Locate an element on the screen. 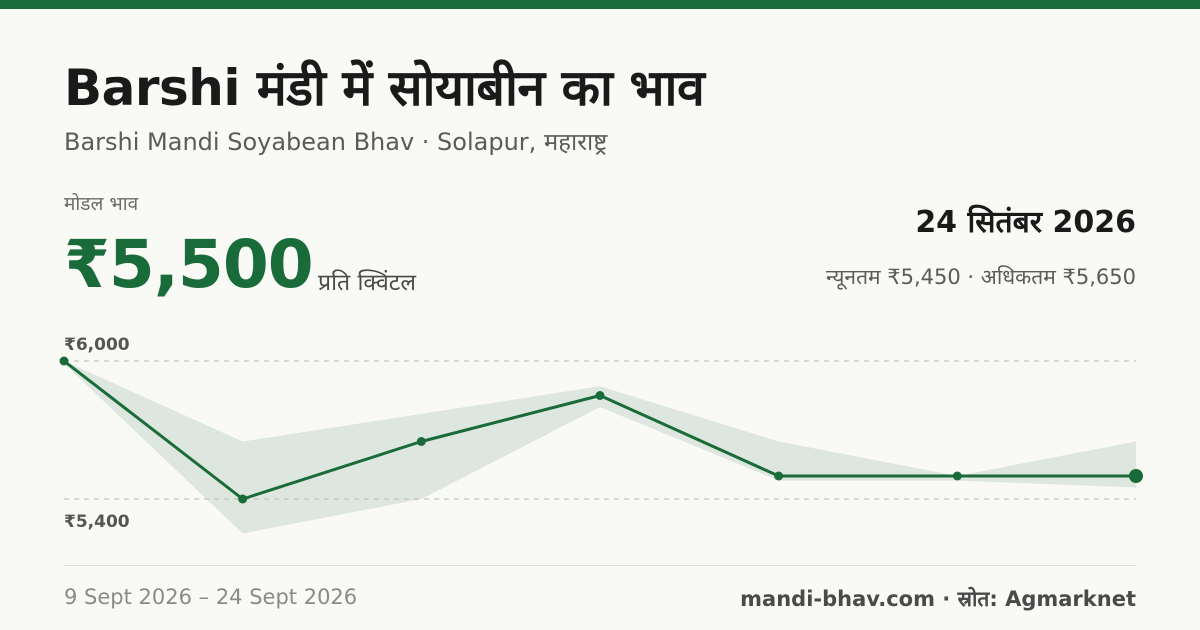 The height and width of the screenshot is (630, 1200). model-price-label: मोडल भाव is located at coordinates (101, 204).